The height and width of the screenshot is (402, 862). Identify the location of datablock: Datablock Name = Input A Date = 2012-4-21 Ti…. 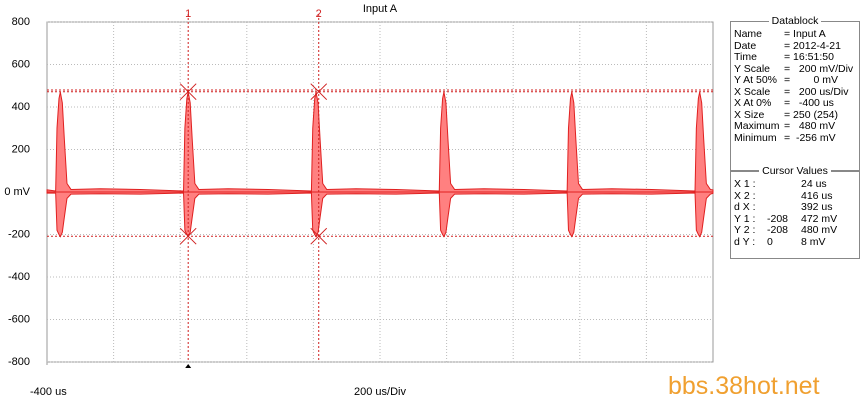
(795, 93).